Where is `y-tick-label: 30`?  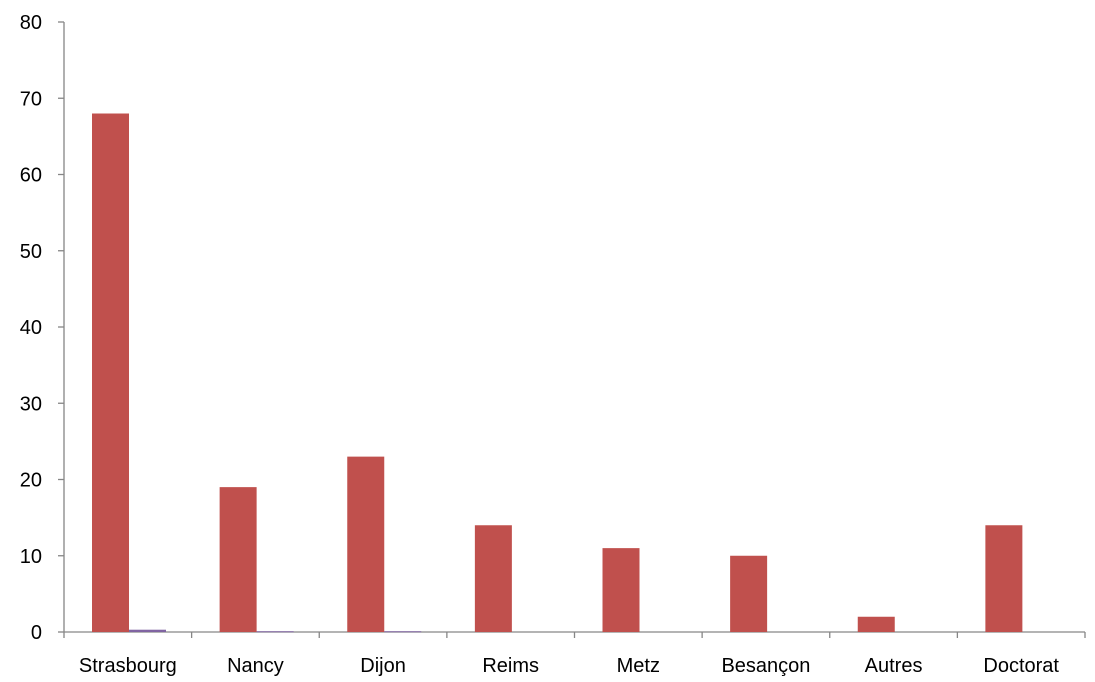 y-tick-label: 30 is located at coordinates (31, 404).